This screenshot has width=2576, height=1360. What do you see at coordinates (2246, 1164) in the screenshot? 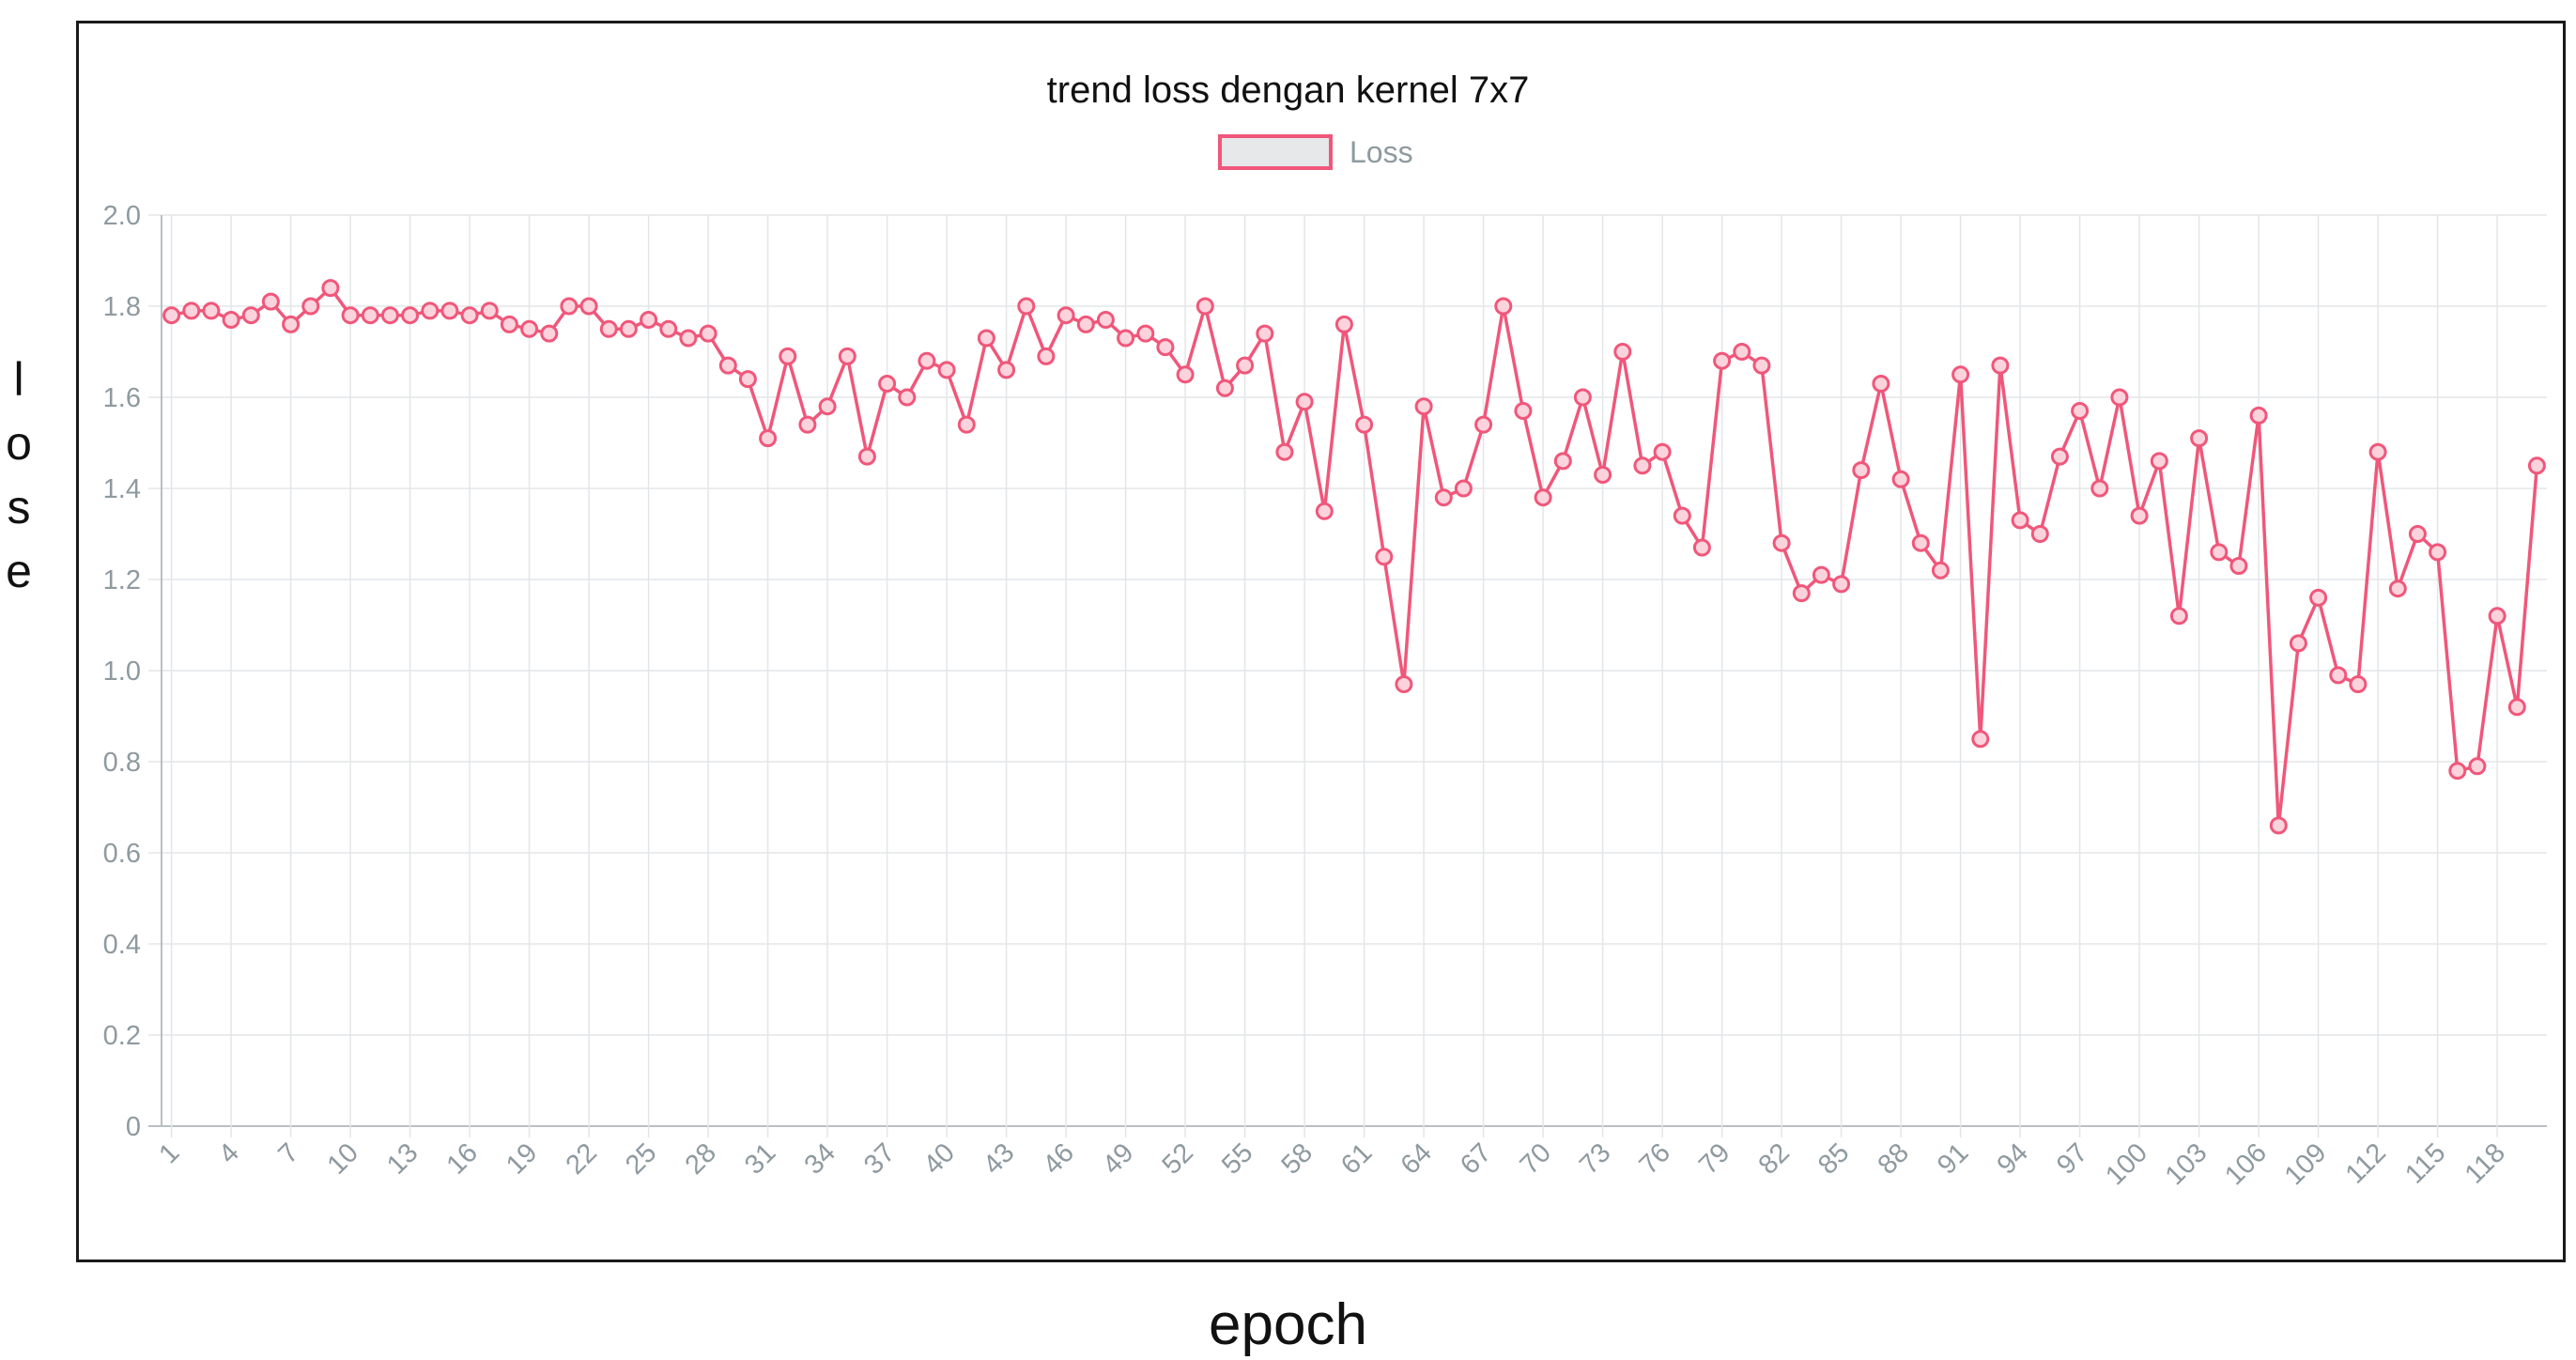
I see `x-tick-label: 106` at bounding box center [2246, 1164].